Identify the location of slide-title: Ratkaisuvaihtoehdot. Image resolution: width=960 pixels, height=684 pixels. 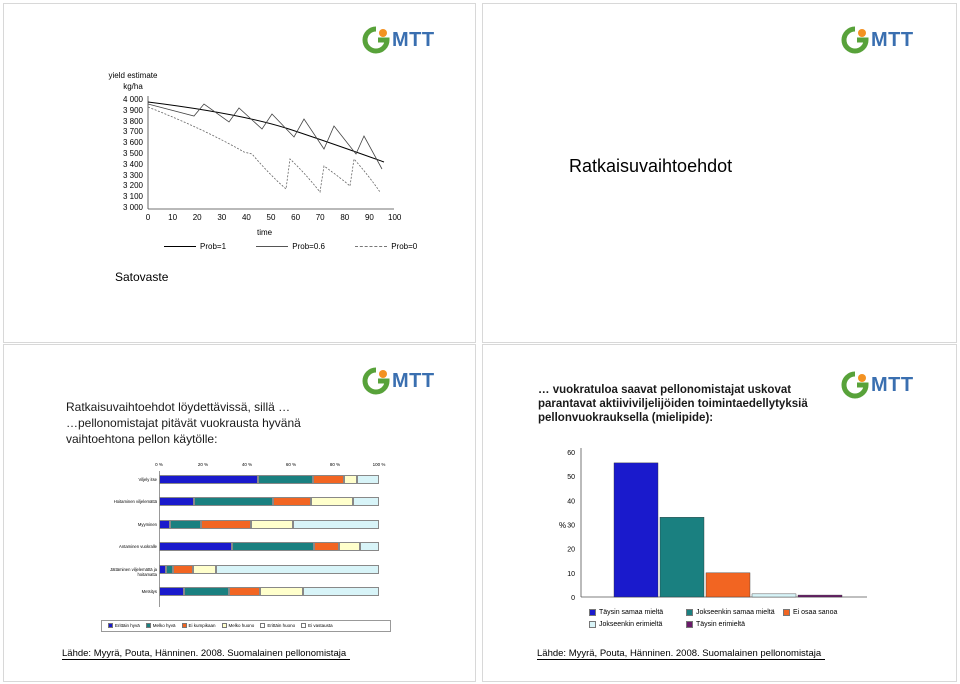
(651, 166).